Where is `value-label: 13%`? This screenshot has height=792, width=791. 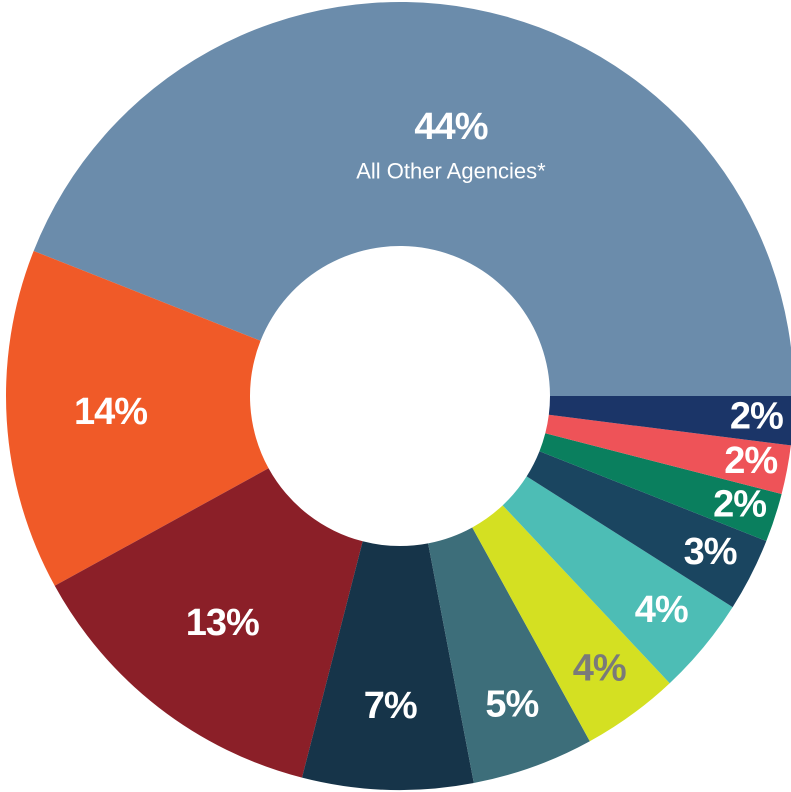
value-label: 13% is located at coordinates (222, 623).